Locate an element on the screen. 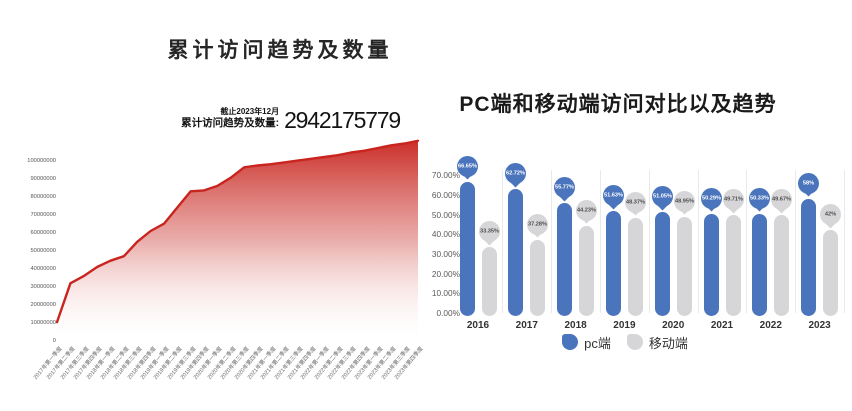 Image resolution: width=852 pixels, height=411 pixels. y-tick-label: 0.00% is located at coordinates (448, 313).